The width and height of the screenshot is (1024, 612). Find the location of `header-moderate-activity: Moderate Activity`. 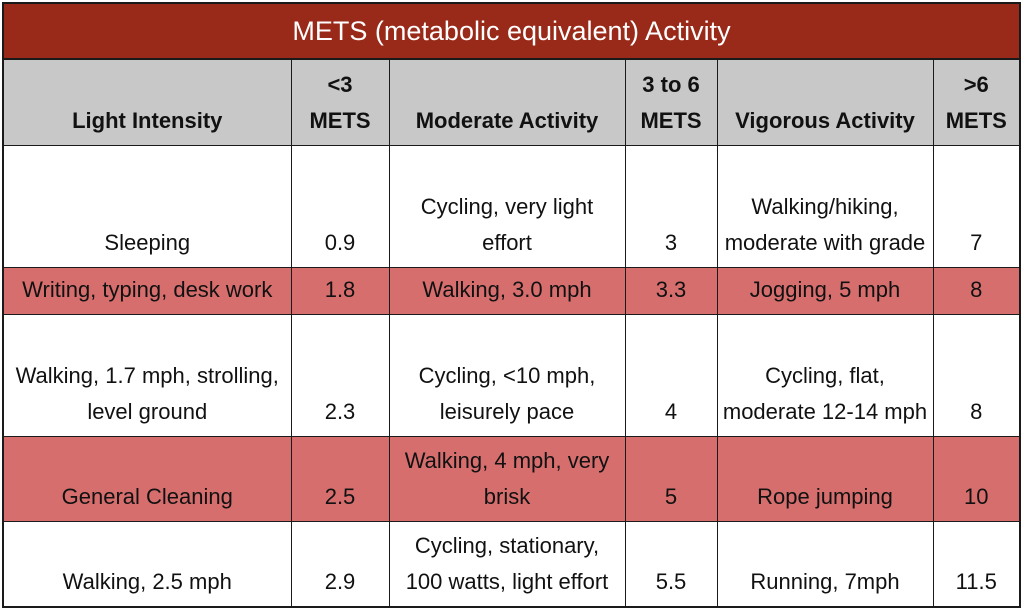

header-moderate-activity: Moderate Activity is located at coordinates (507, 103).